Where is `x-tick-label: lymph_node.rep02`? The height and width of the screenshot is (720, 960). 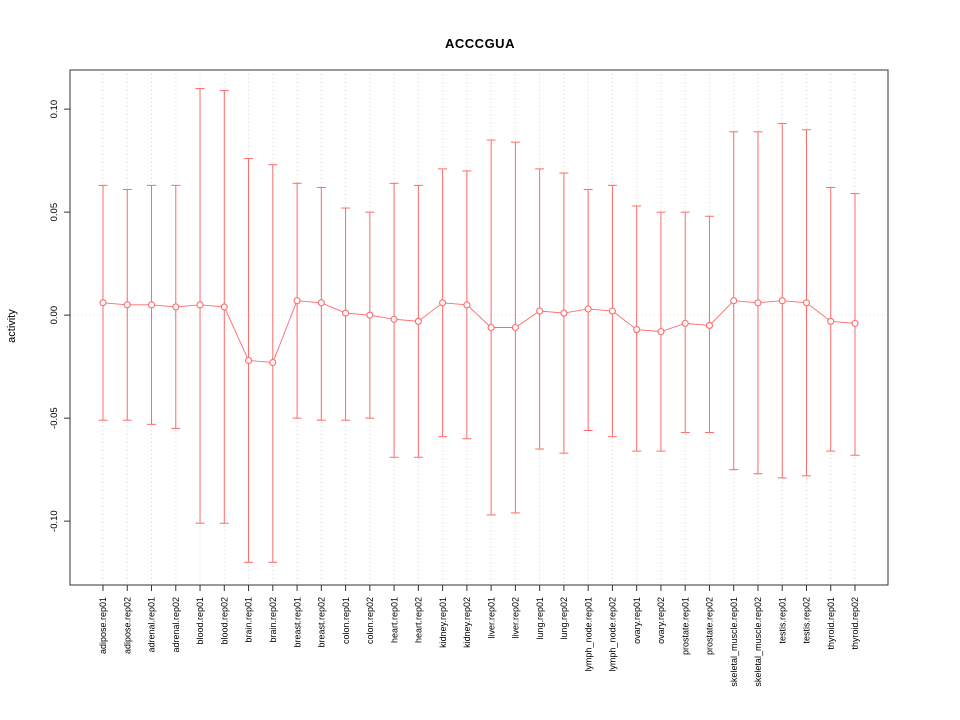
x-tick-label: lymph_node.rep02 is located at coordinates (613, 634).